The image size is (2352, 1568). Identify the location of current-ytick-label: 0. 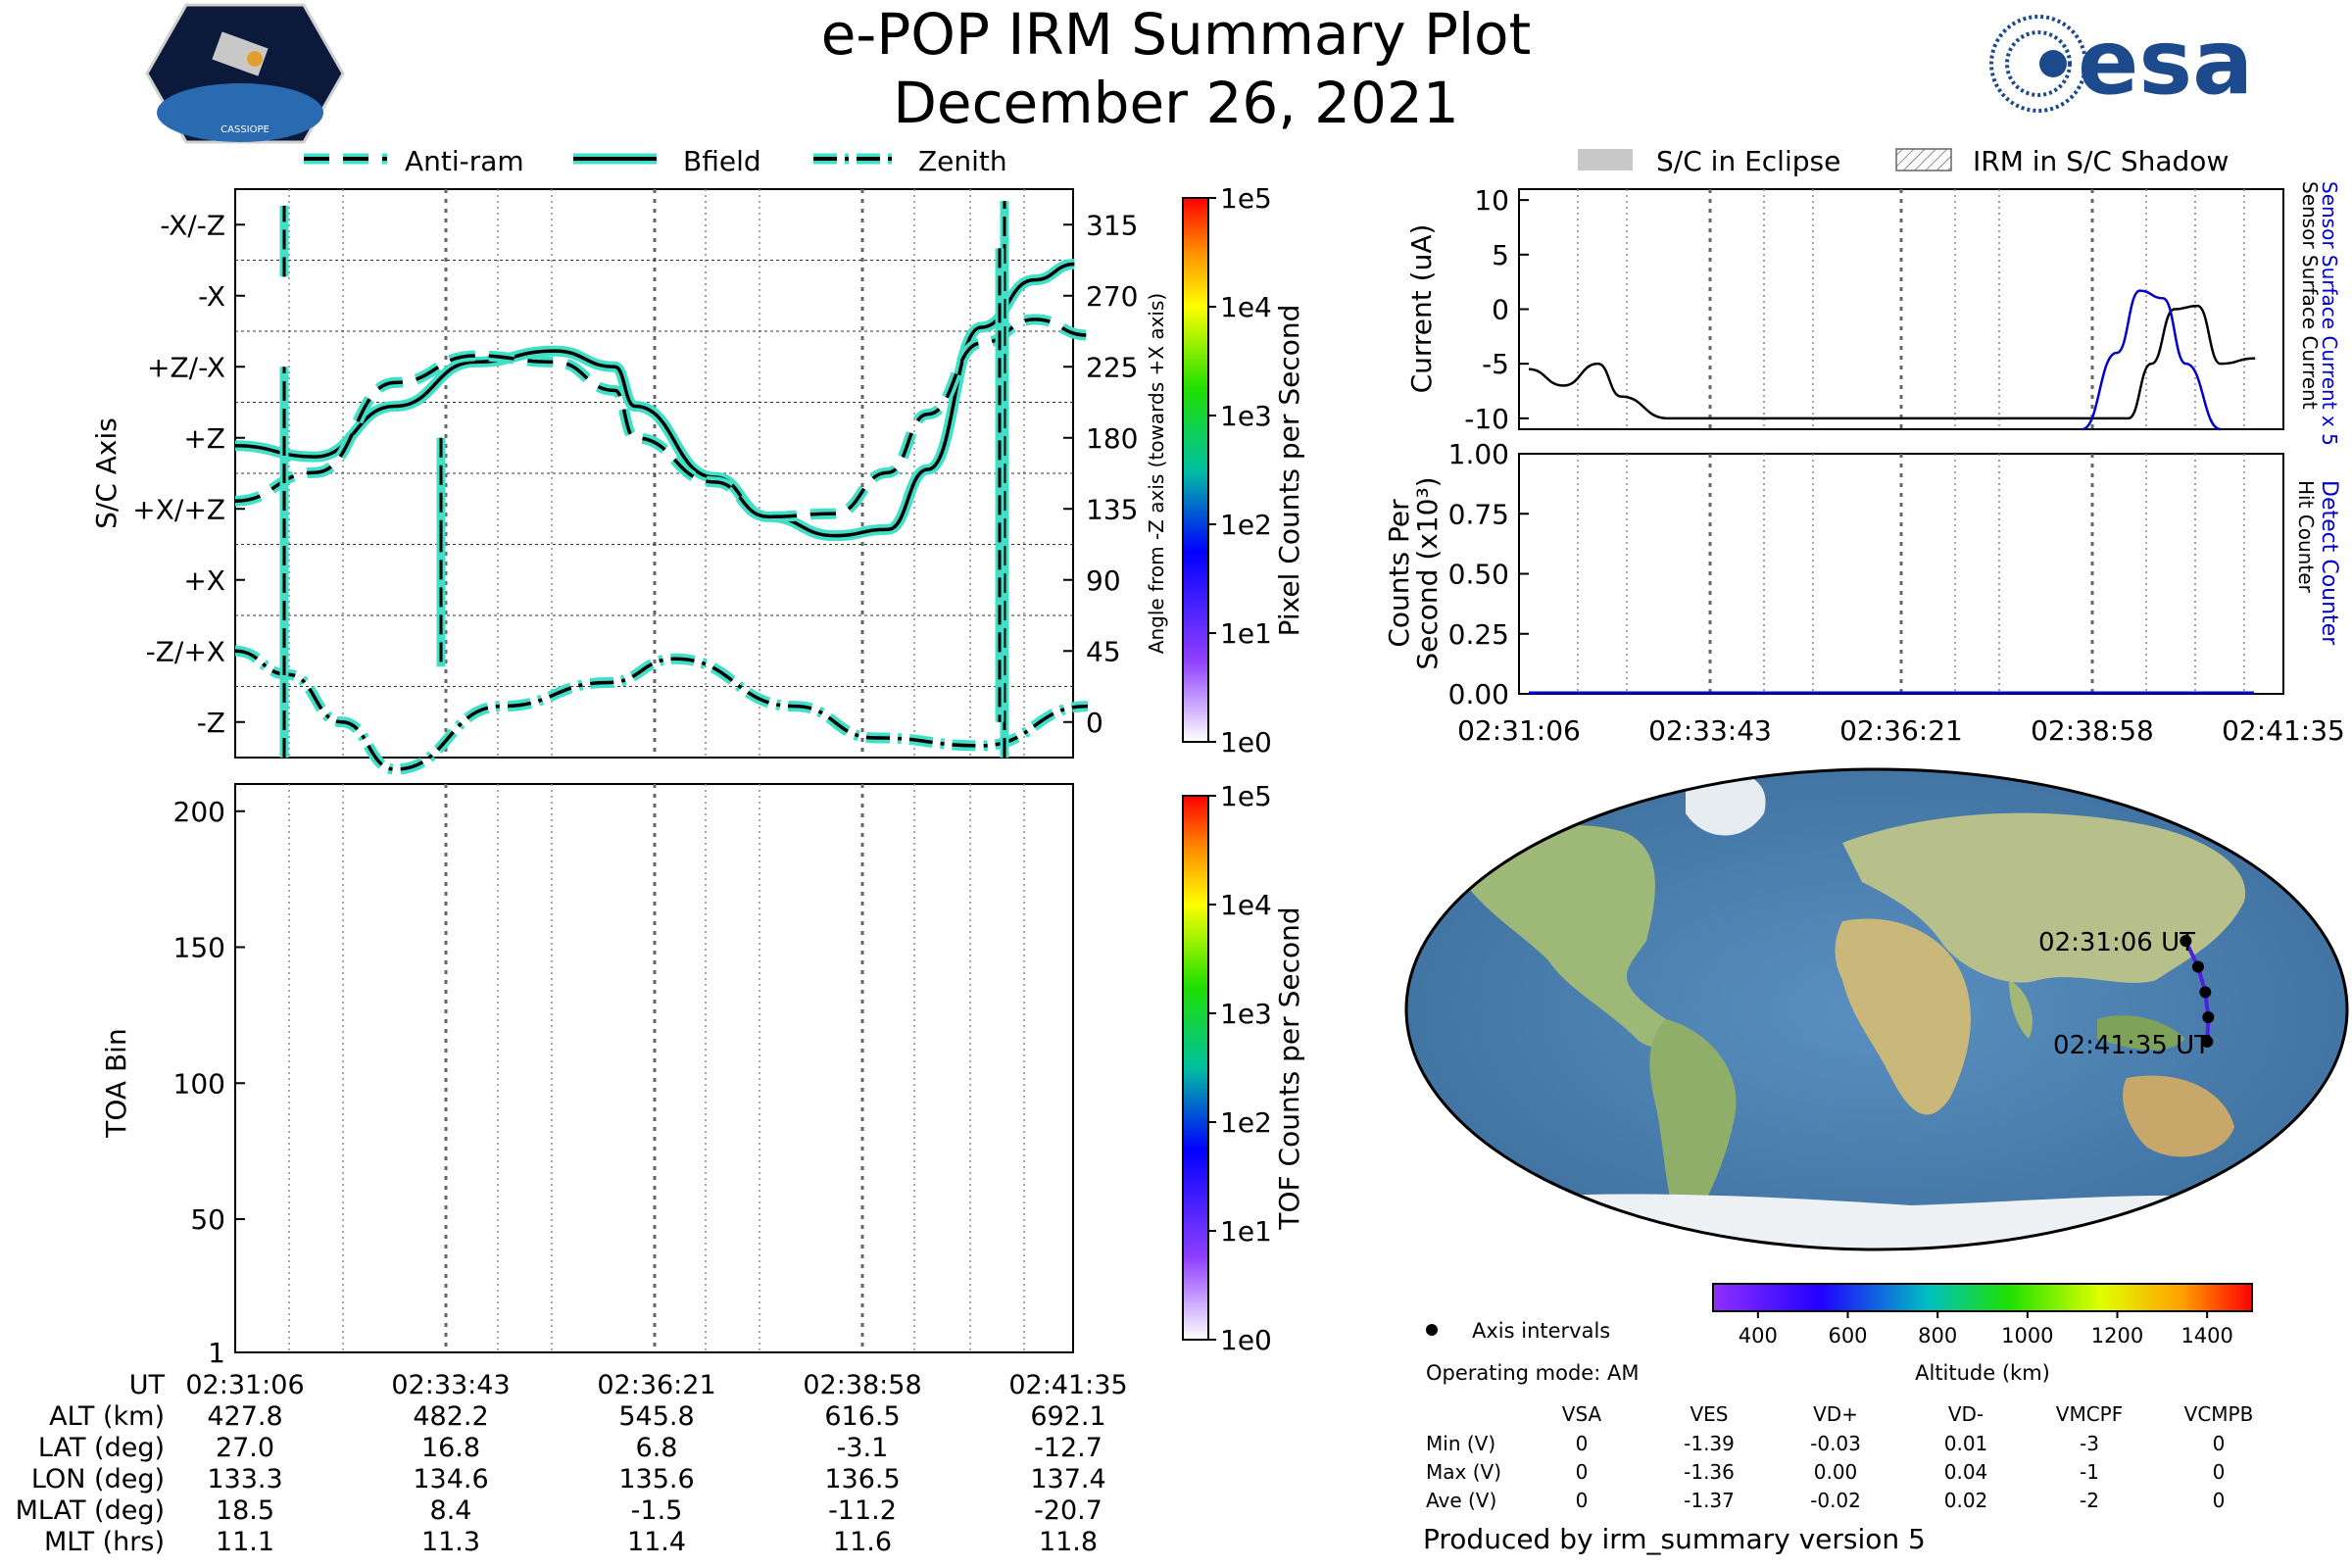
(1500, 310).